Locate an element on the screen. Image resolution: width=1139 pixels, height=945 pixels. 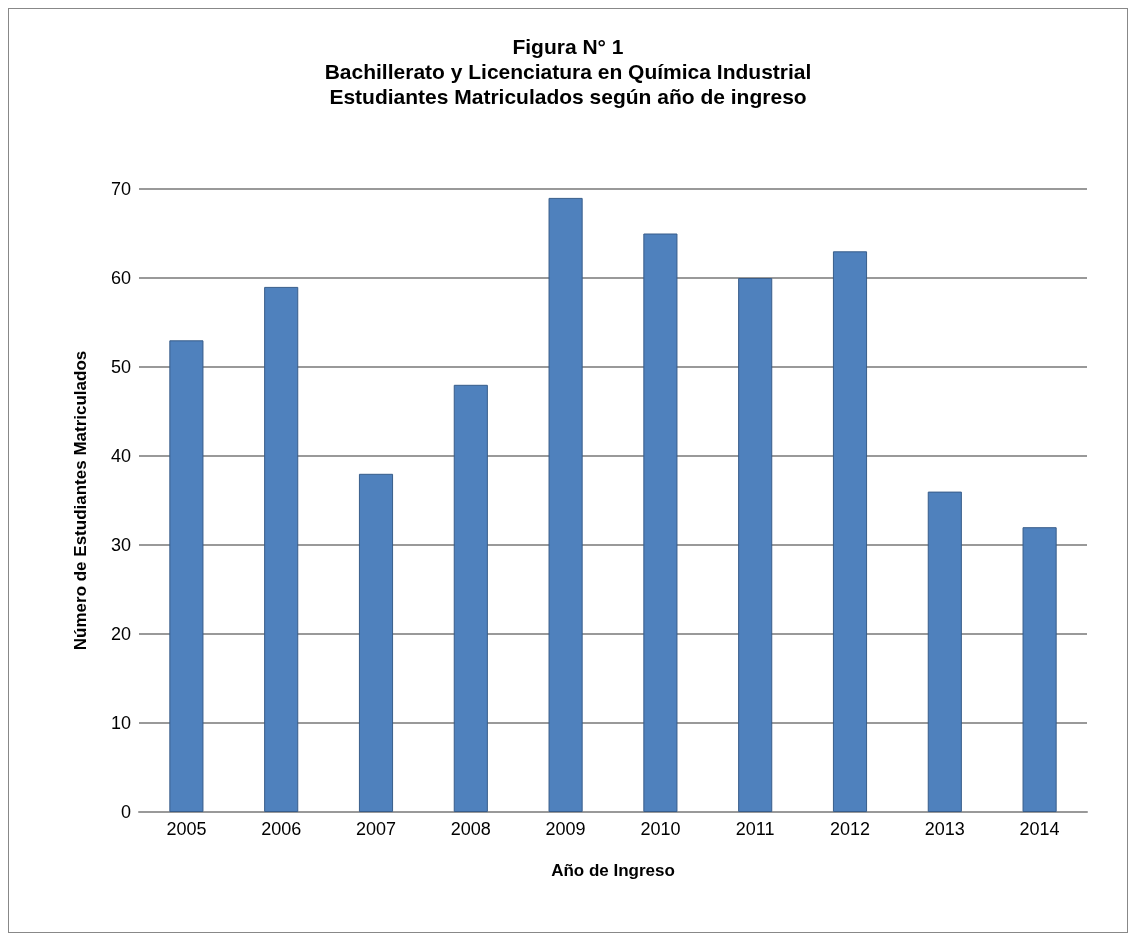
y-tick-label: 0 is located at coordinates (125, 812).